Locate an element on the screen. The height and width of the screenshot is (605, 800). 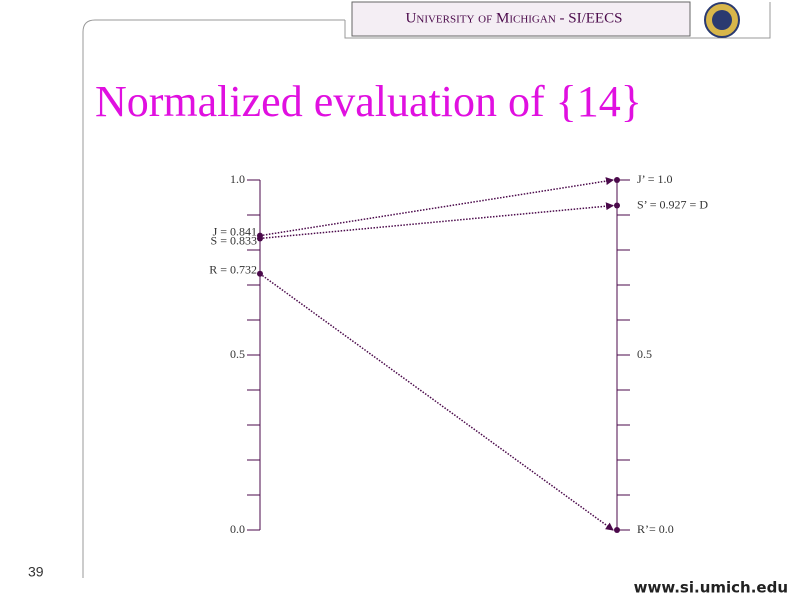
slide-title: Normalized evaluation of {14} is located at coordinates (368, 101).